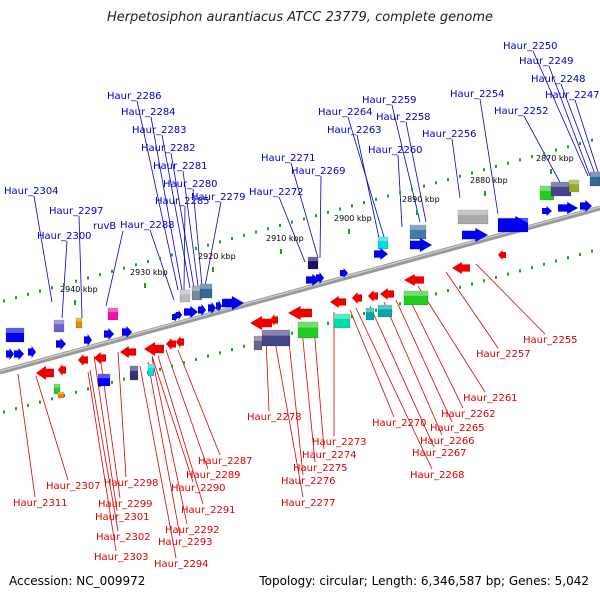 The image size is (600, 600). Describe the element at coordinates (457, 428) in the screenshot. I see `bottom-gene-label: Haur_2265` at that location.